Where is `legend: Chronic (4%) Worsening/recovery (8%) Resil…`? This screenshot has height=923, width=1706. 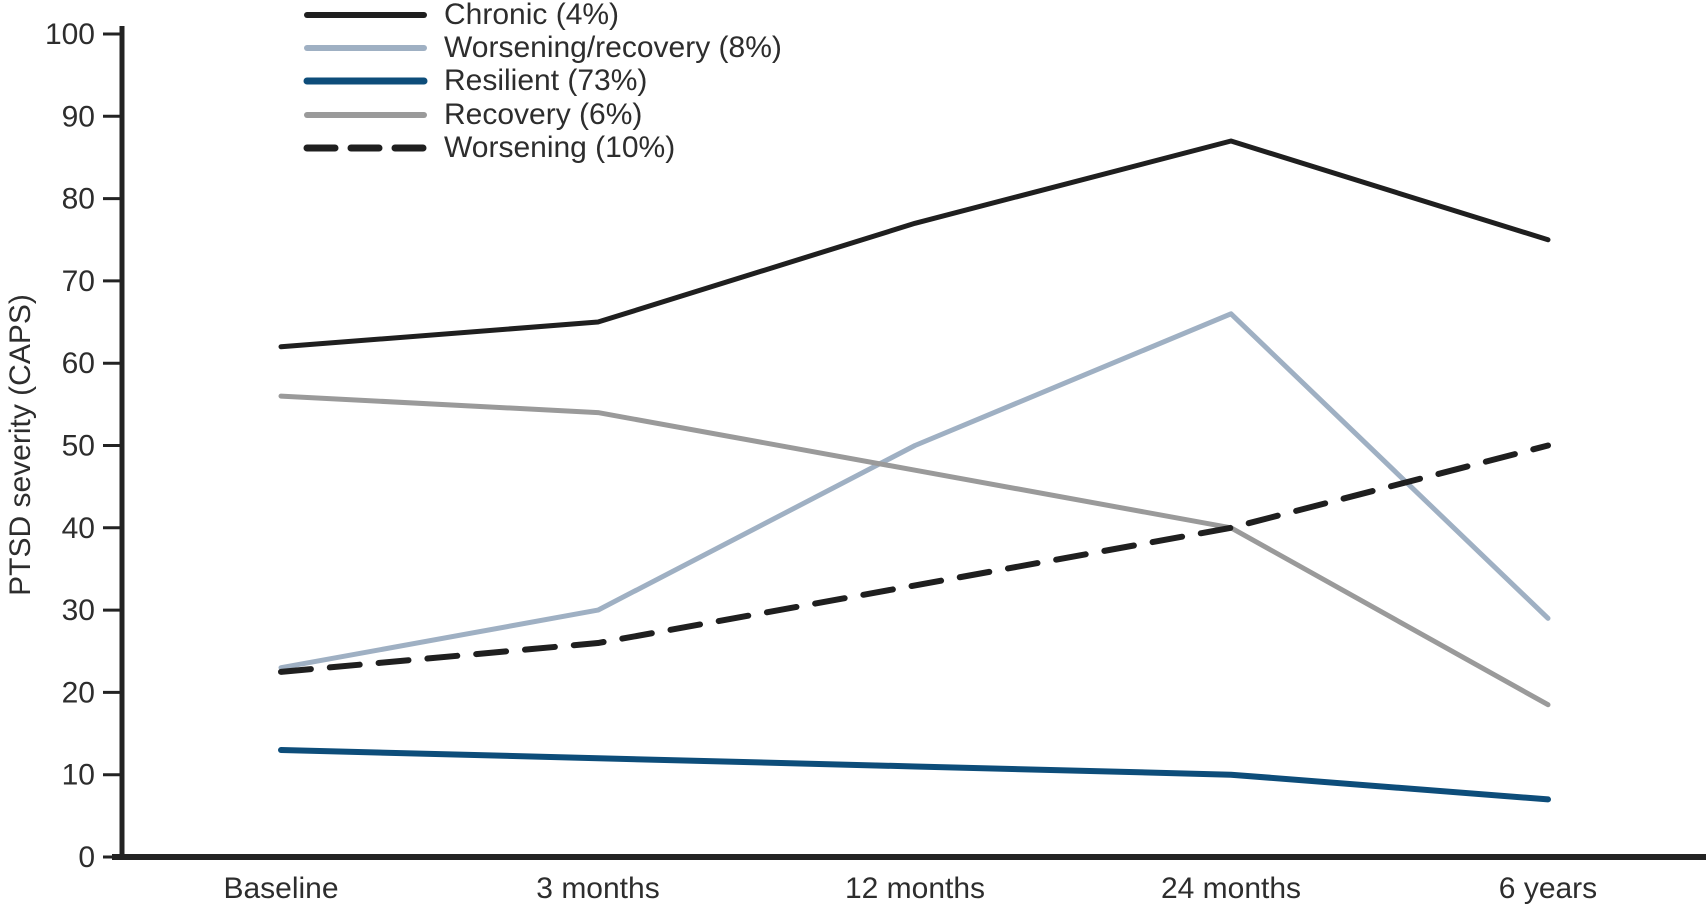
legend: Chronic (4%) Worsening/recovery (8%) Resil… is located at coordinates (542, 82).